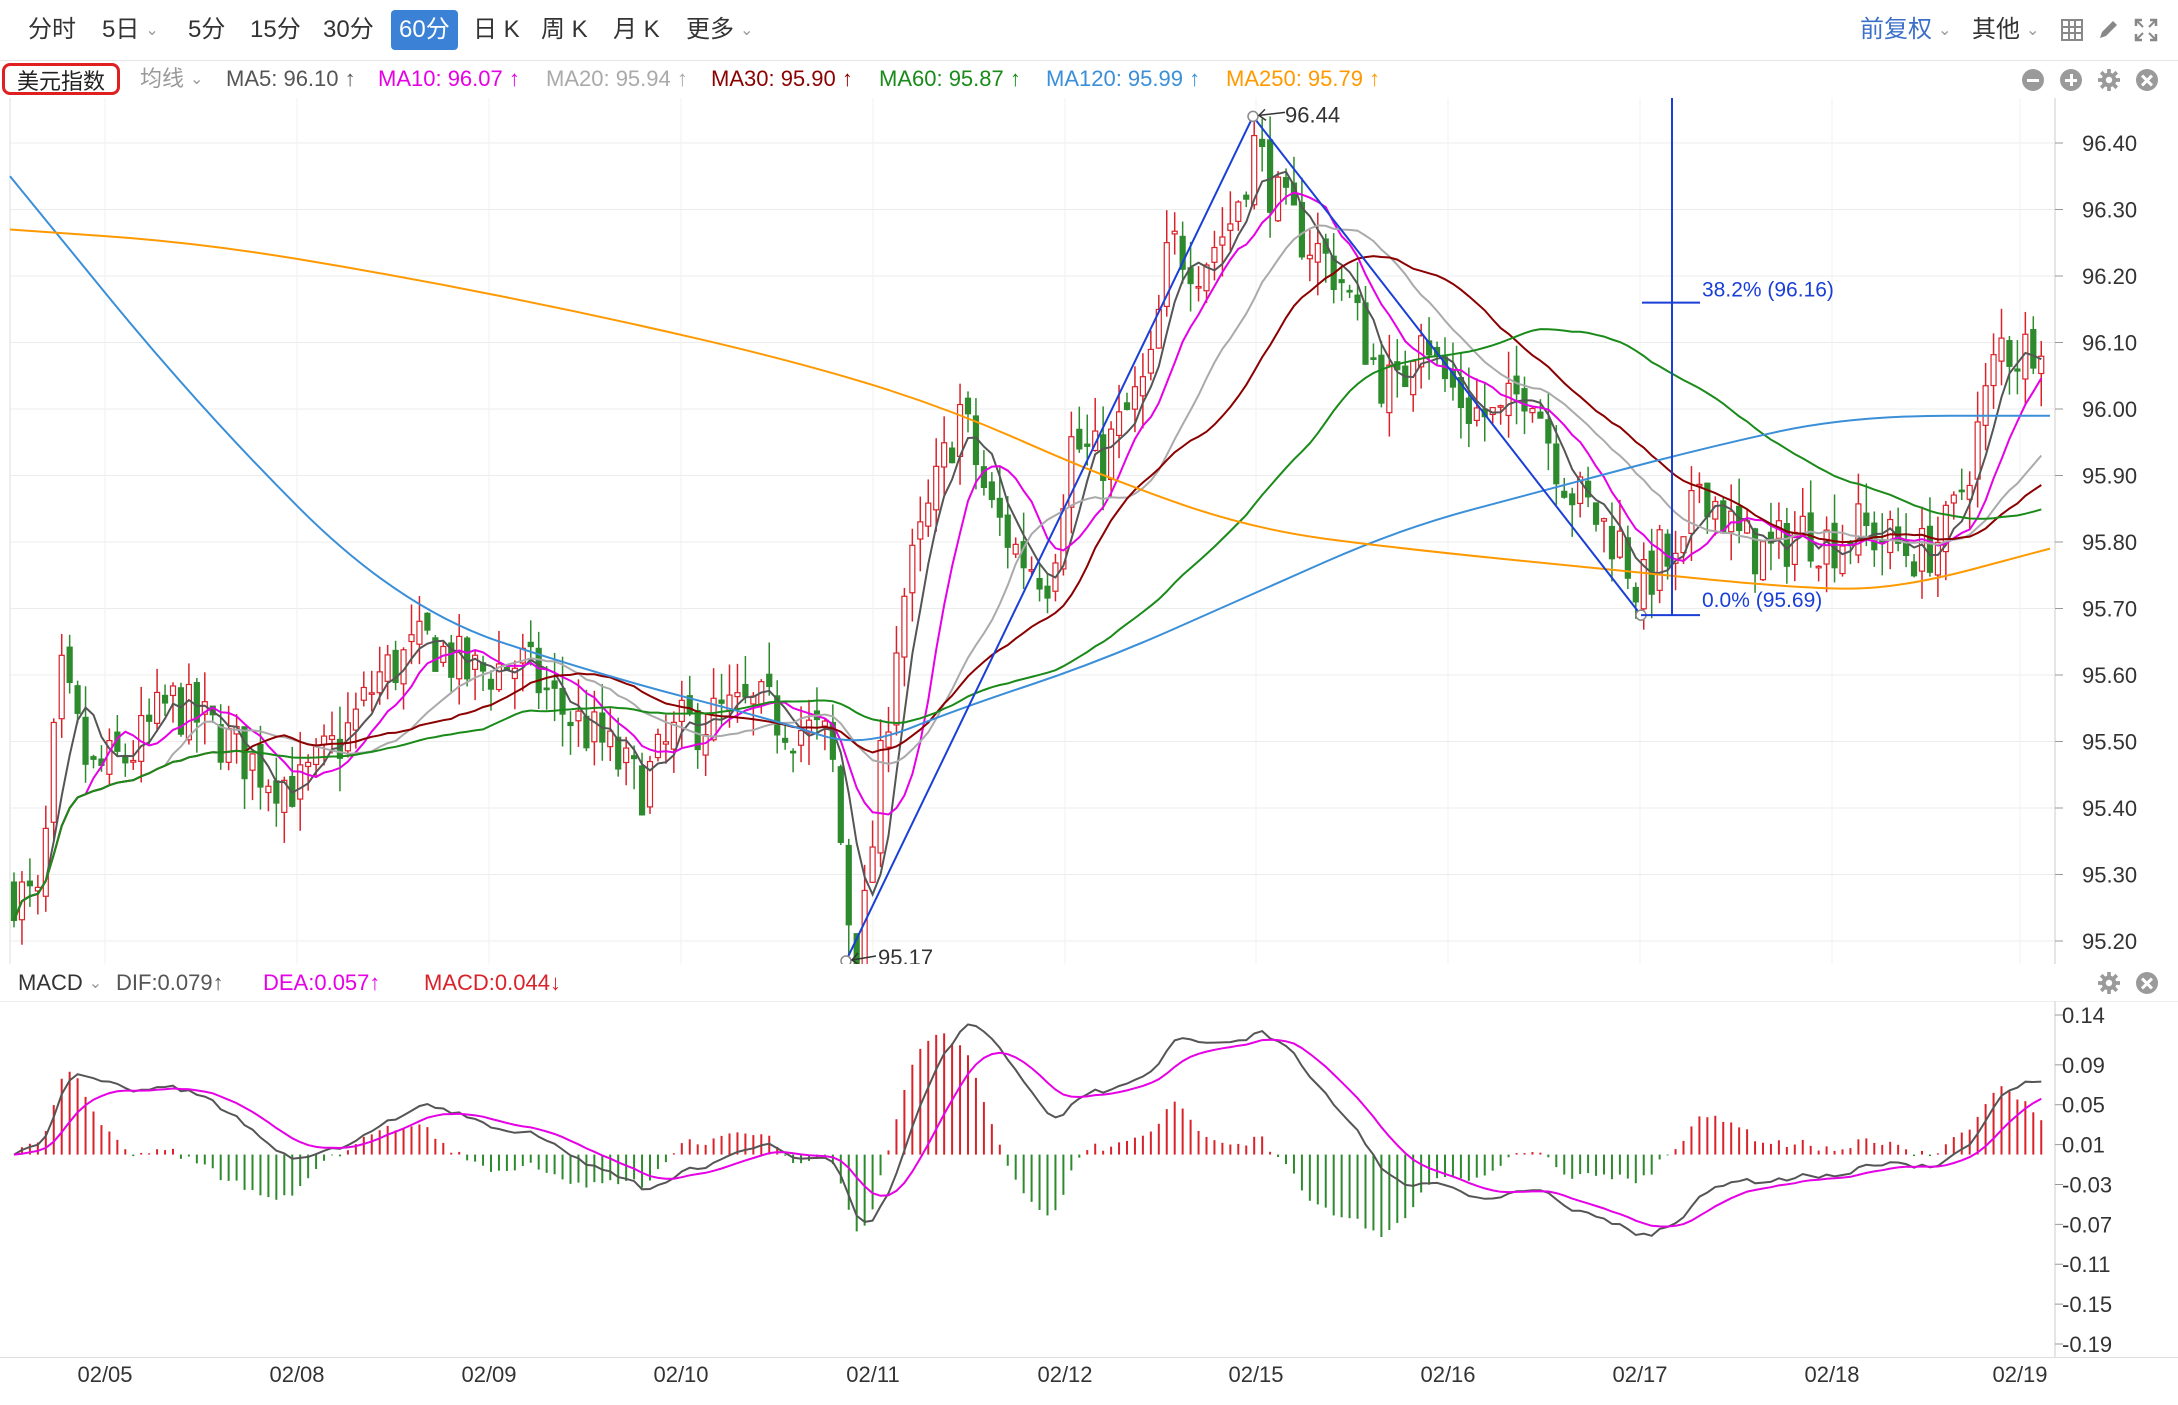  Describe the element at coordinates (348, 29) in the screenshot. I see `tab-30min: 30分` at that location.